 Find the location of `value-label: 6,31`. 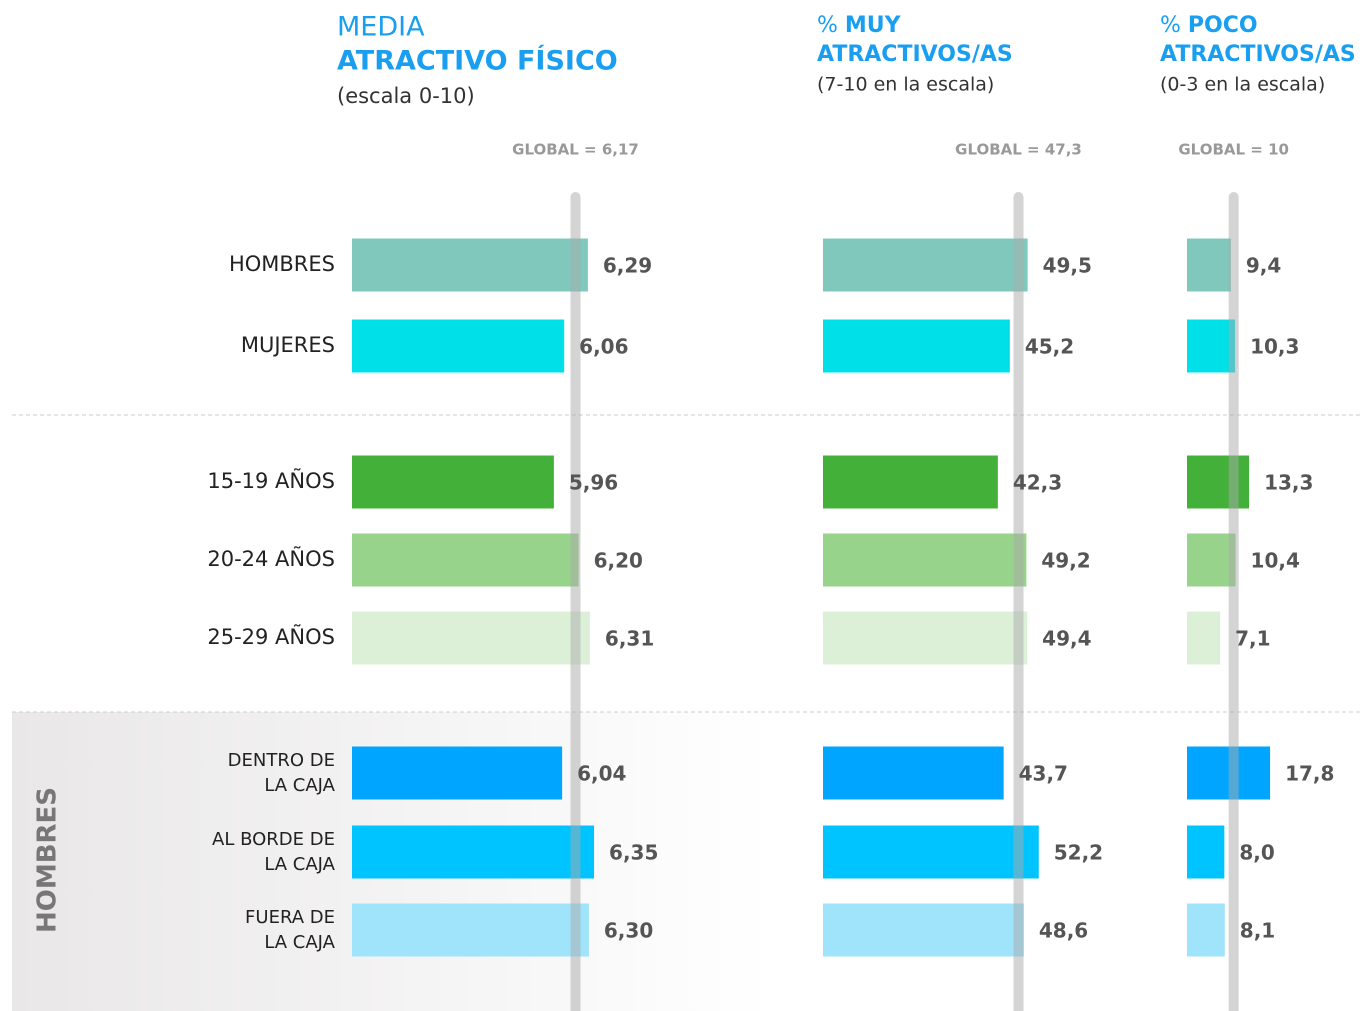

value-label: 6,31 is located at coordinates (629, 639).